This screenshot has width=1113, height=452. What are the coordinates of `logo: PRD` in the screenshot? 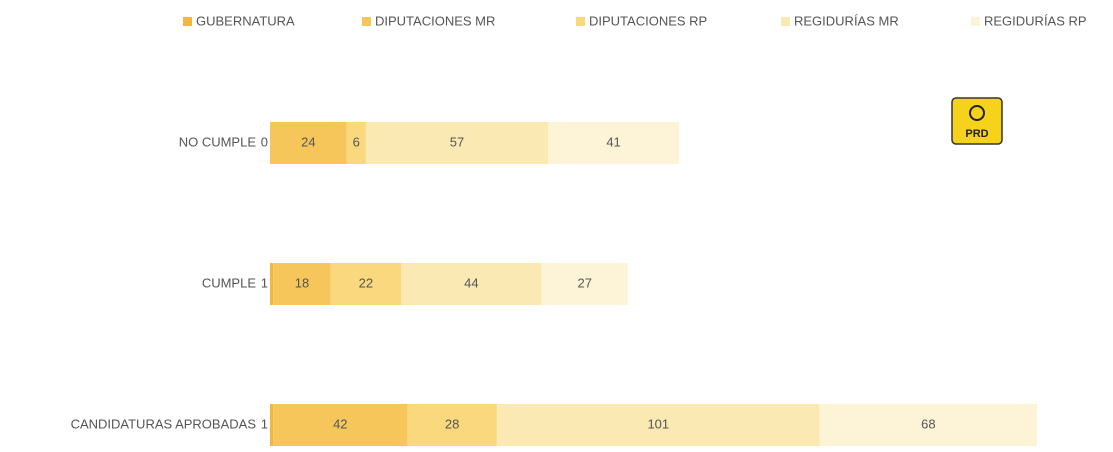 It's located at (977, 121).